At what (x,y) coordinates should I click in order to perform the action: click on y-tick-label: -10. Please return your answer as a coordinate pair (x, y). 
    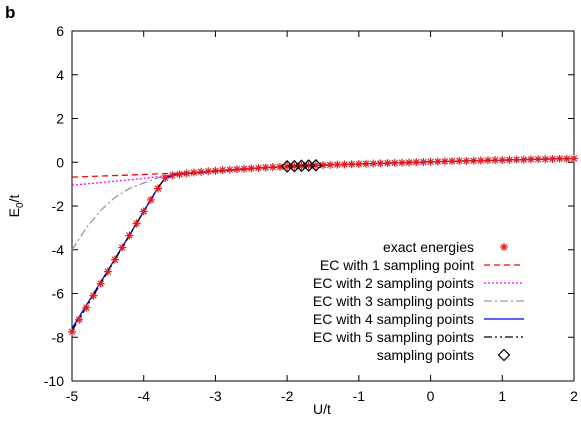
    Looking at the image, I should click on (54, 381).